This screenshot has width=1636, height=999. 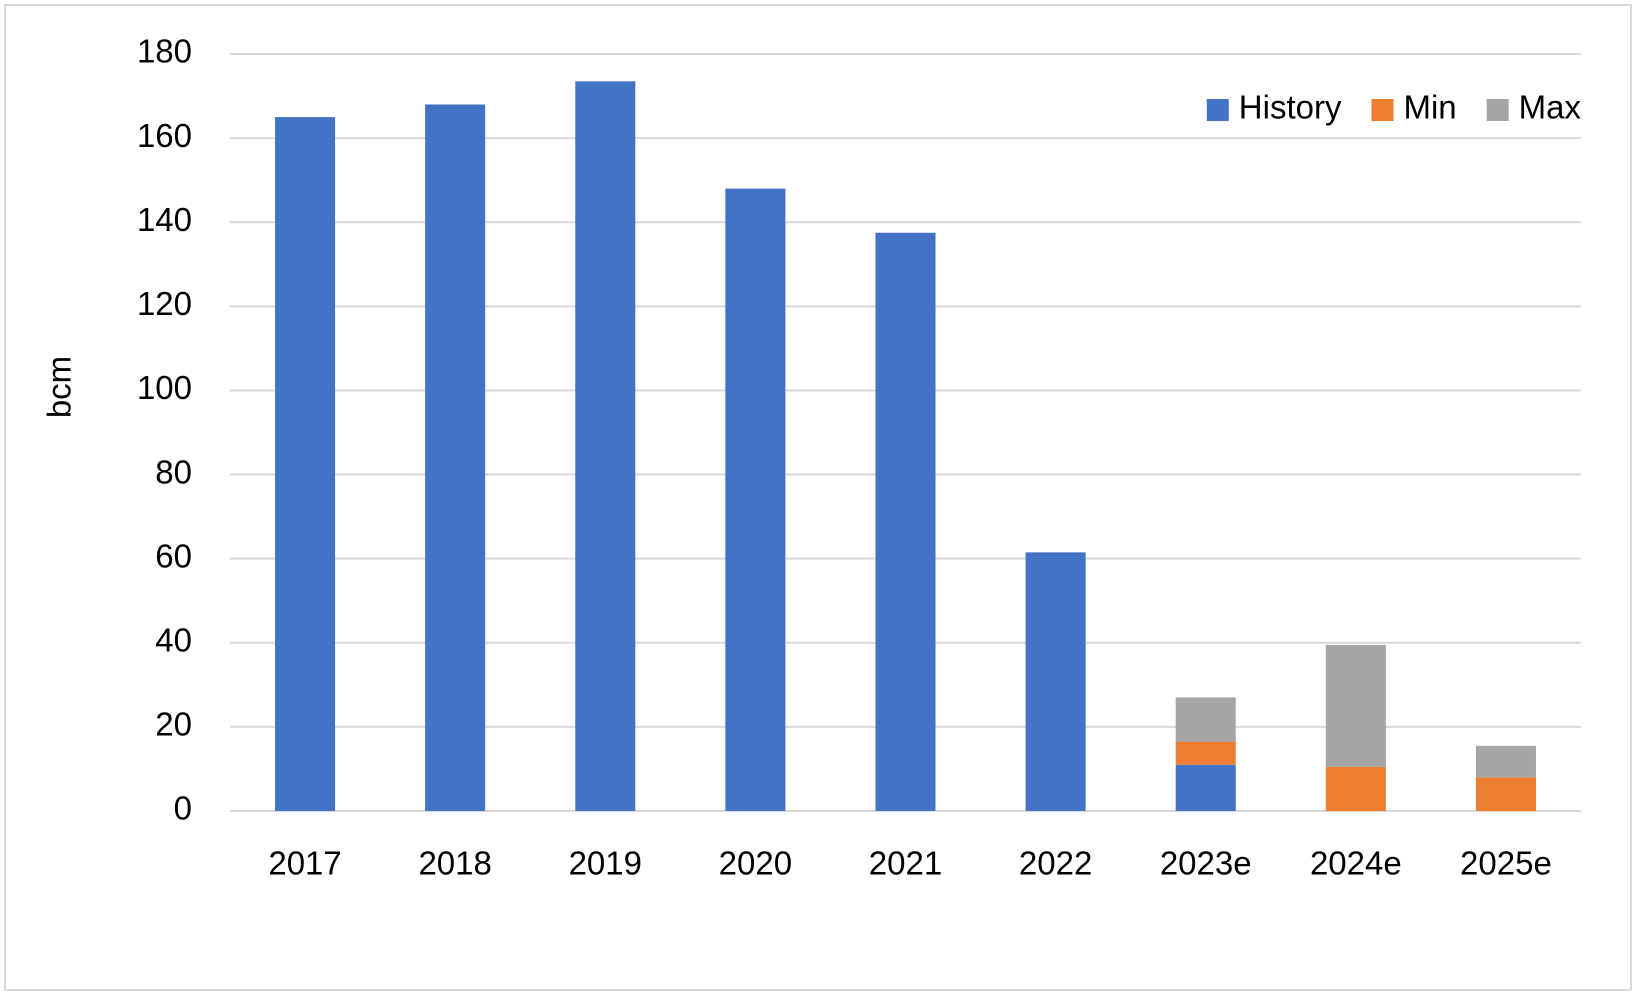 I want to click on legend-label: Min, so click(x=1429, y=107).